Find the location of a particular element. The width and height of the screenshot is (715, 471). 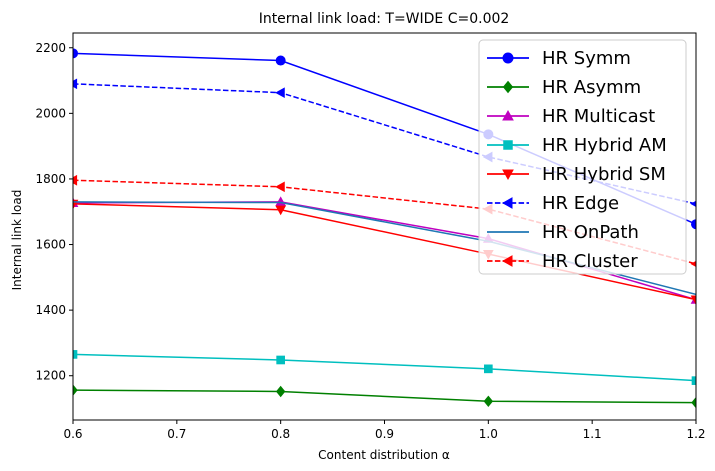

y-axis-label: Internal link load is located at coordinates (17, 240).